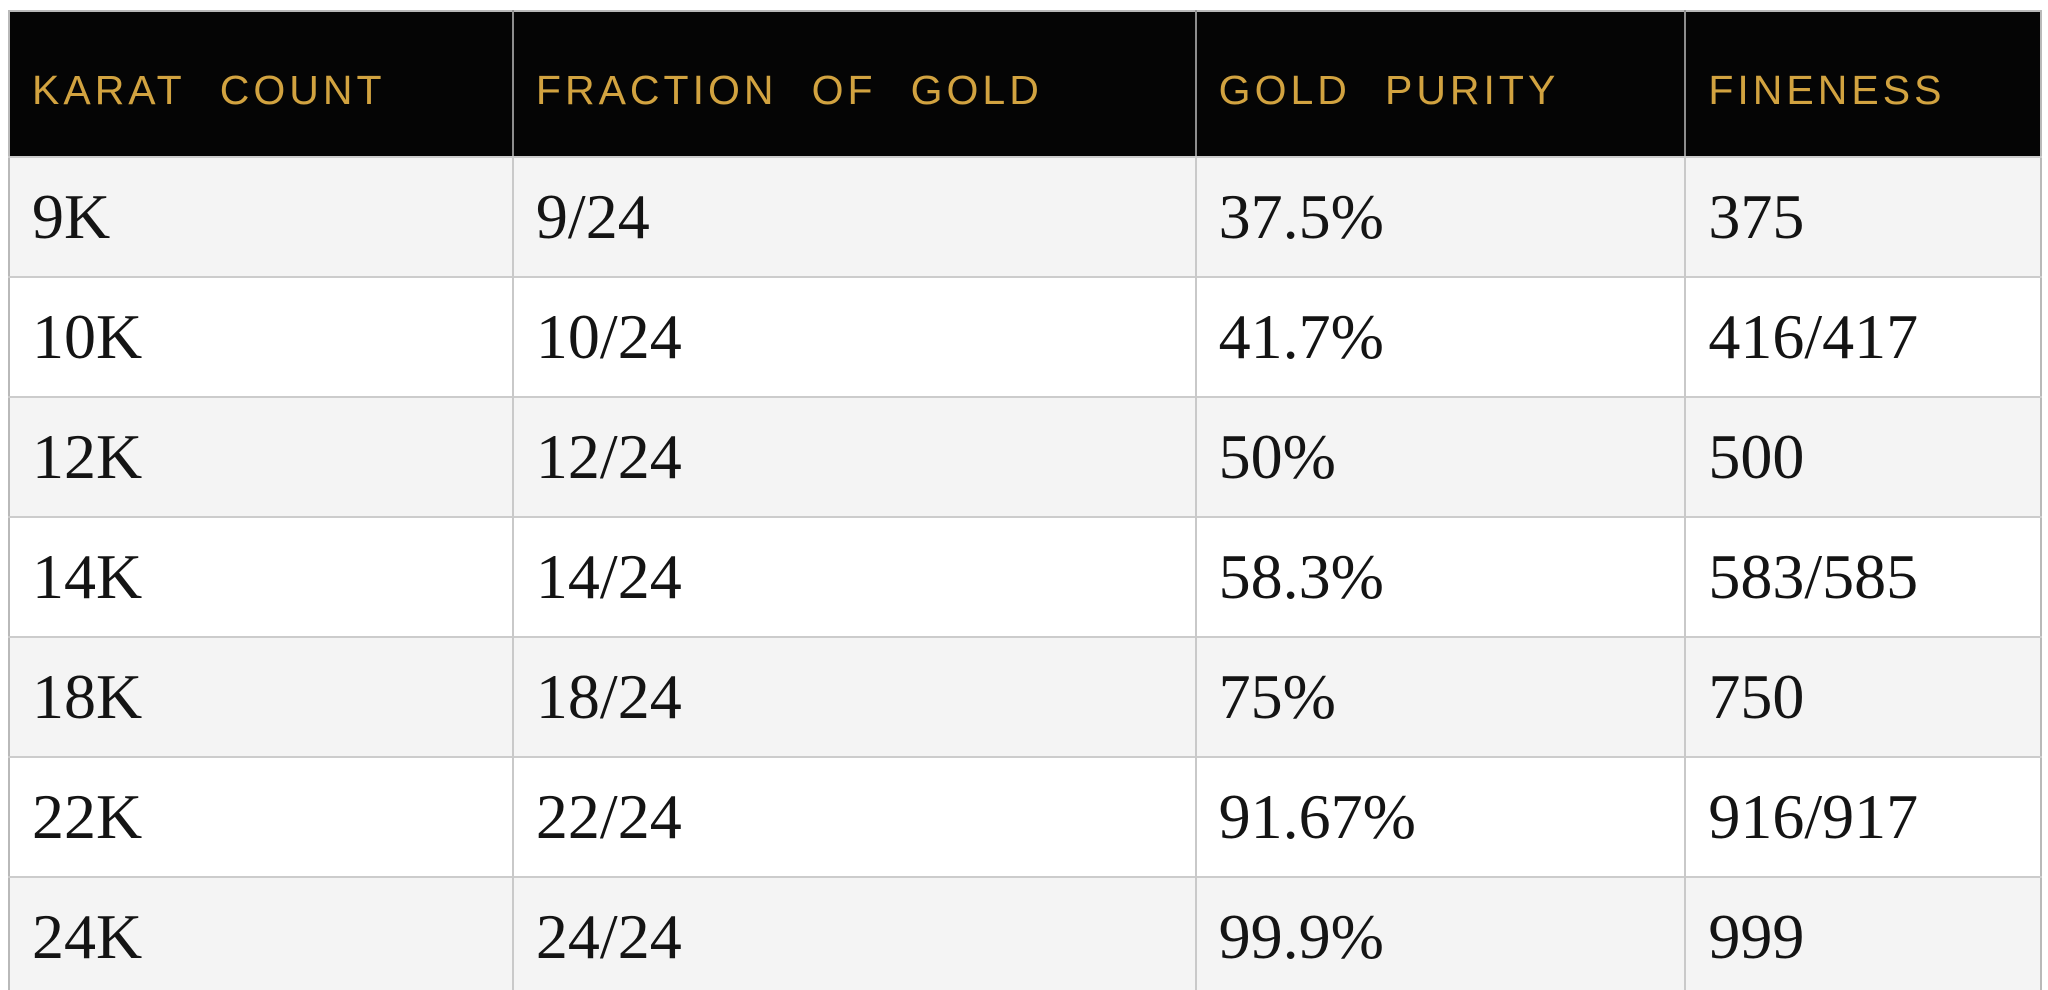  Describe the element at coordinates (1440, 816) in the screenshot. I see `table-cell: 91.67%` at that location.